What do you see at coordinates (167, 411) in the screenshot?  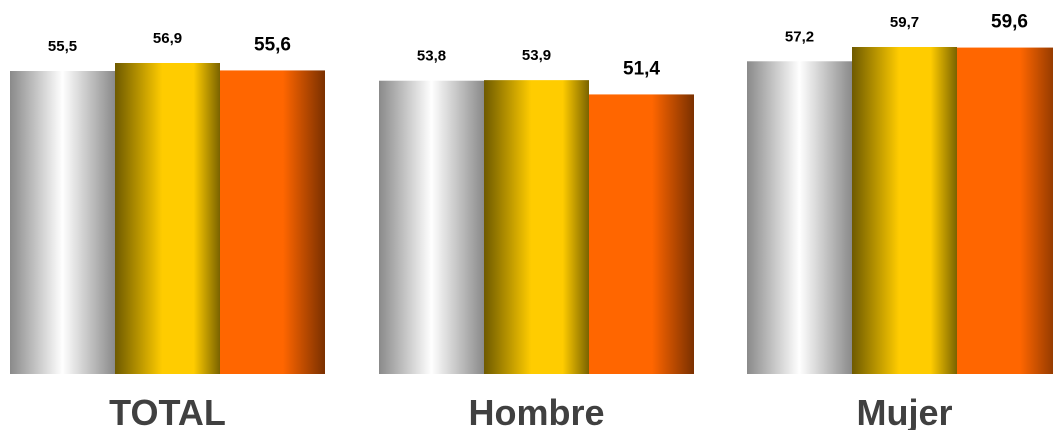 I see `category-label-total: TOTAL` at bounding box center [167, 411].